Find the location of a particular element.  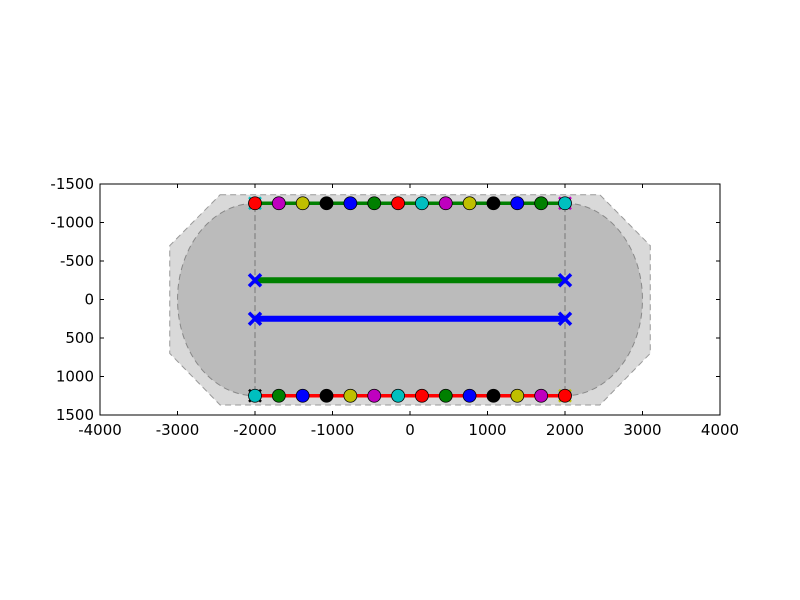

y-tick-label: -1500 is located at coordinates (72, 184).